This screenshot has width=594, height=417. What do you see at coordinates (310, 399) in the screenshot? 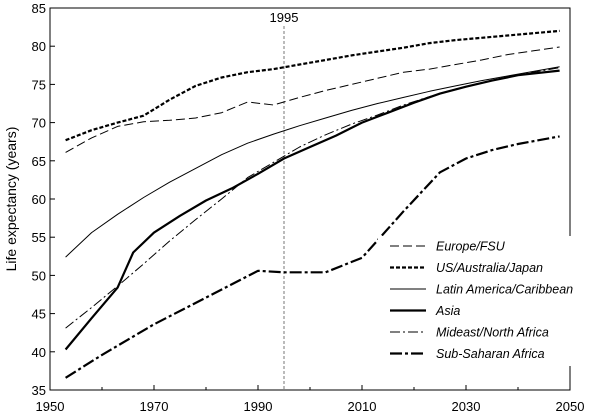
I see `x-axis: 1950 1970 1990 2010 2030 2050` at bounding box center [310, 399].